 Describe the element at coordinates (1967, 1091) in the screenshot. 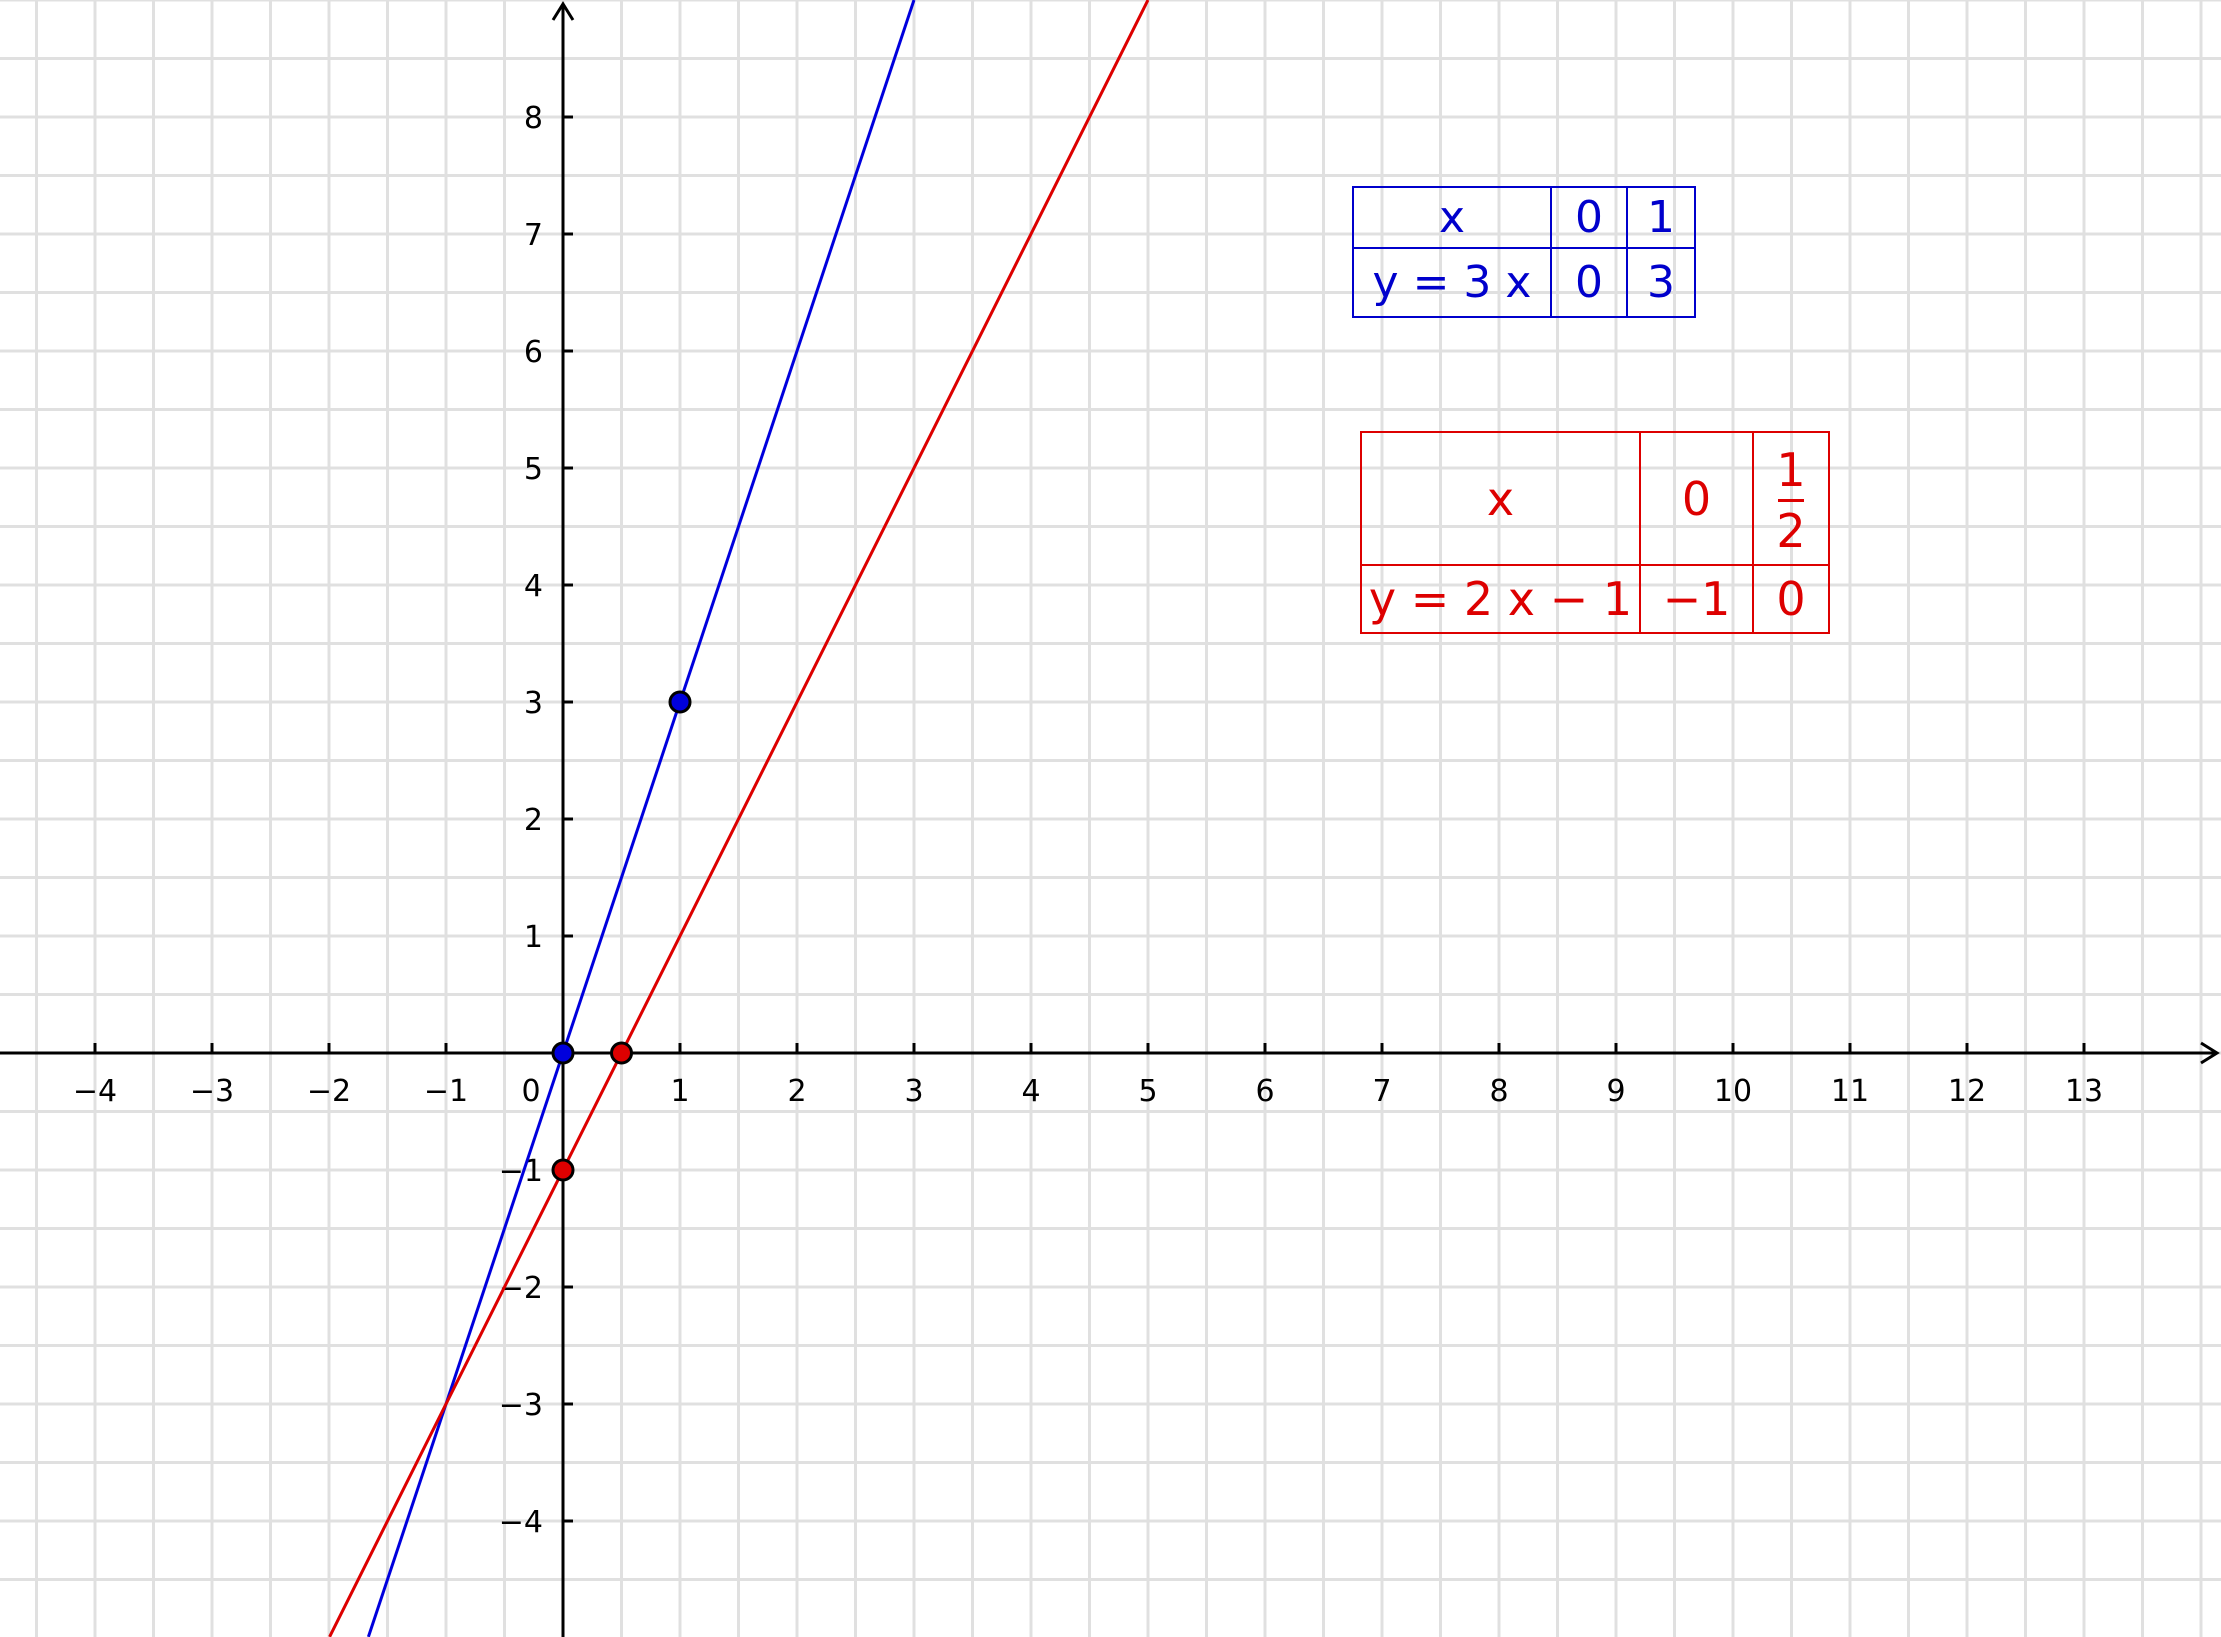

I see `x-tick-label: 12` at that location.